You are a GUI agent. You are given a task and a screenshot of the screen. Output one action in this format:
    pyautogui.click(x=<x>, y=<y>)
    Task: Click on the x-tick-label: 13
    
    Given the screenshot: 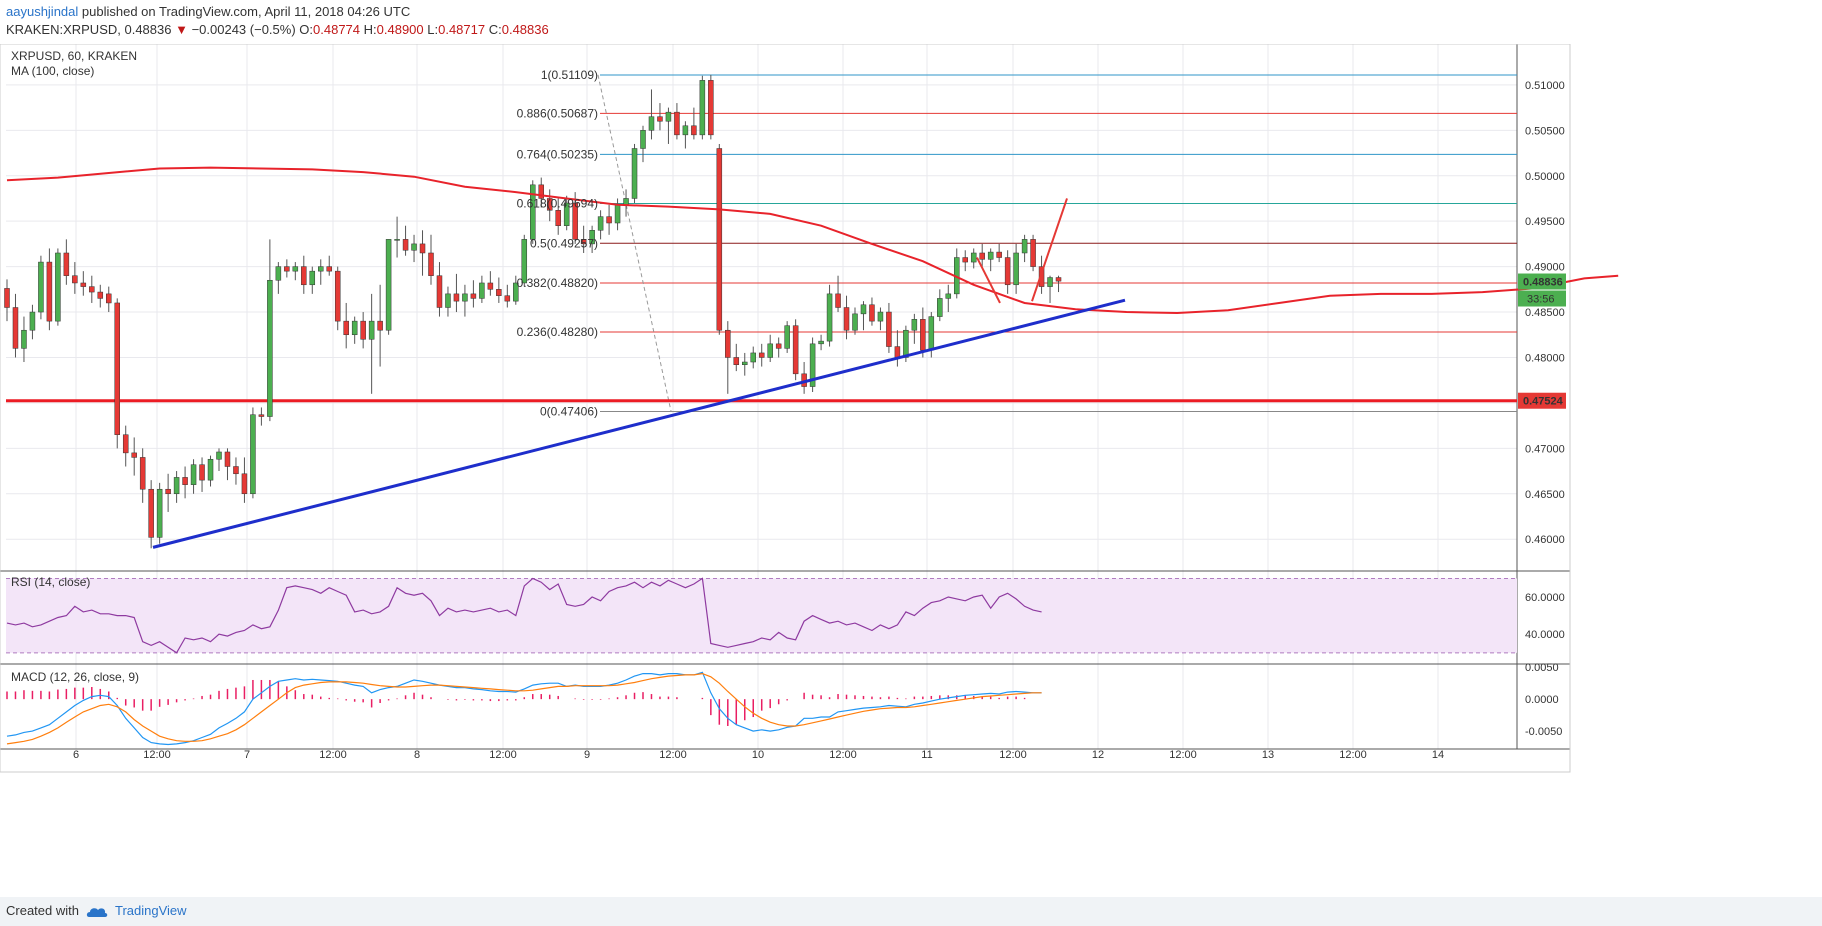 What is the action you would take?
    pyautogui.click(x=1268, y=755)
    